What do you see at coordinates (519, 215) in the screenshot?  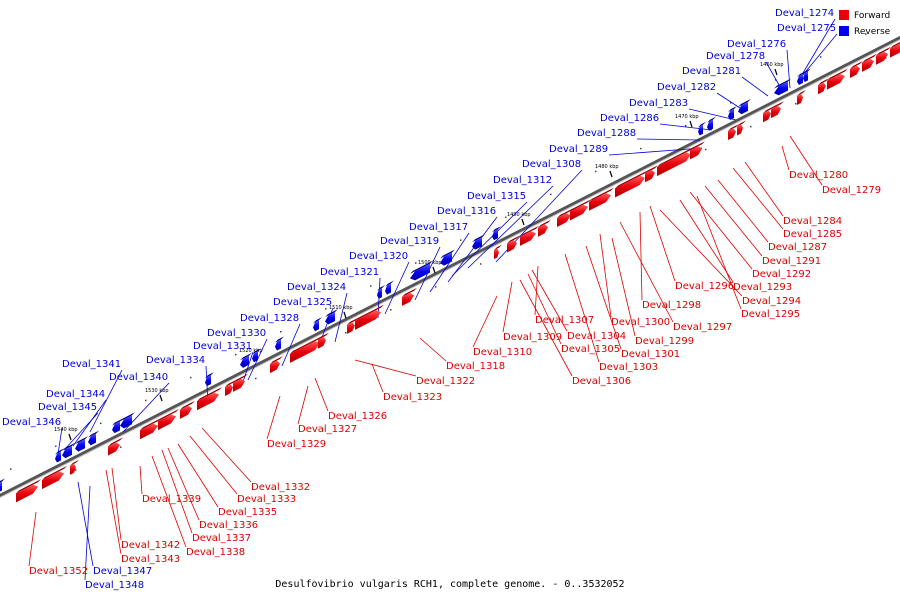 I see `ruler-label: 1490 kbp` at bounding box center [519, 215].